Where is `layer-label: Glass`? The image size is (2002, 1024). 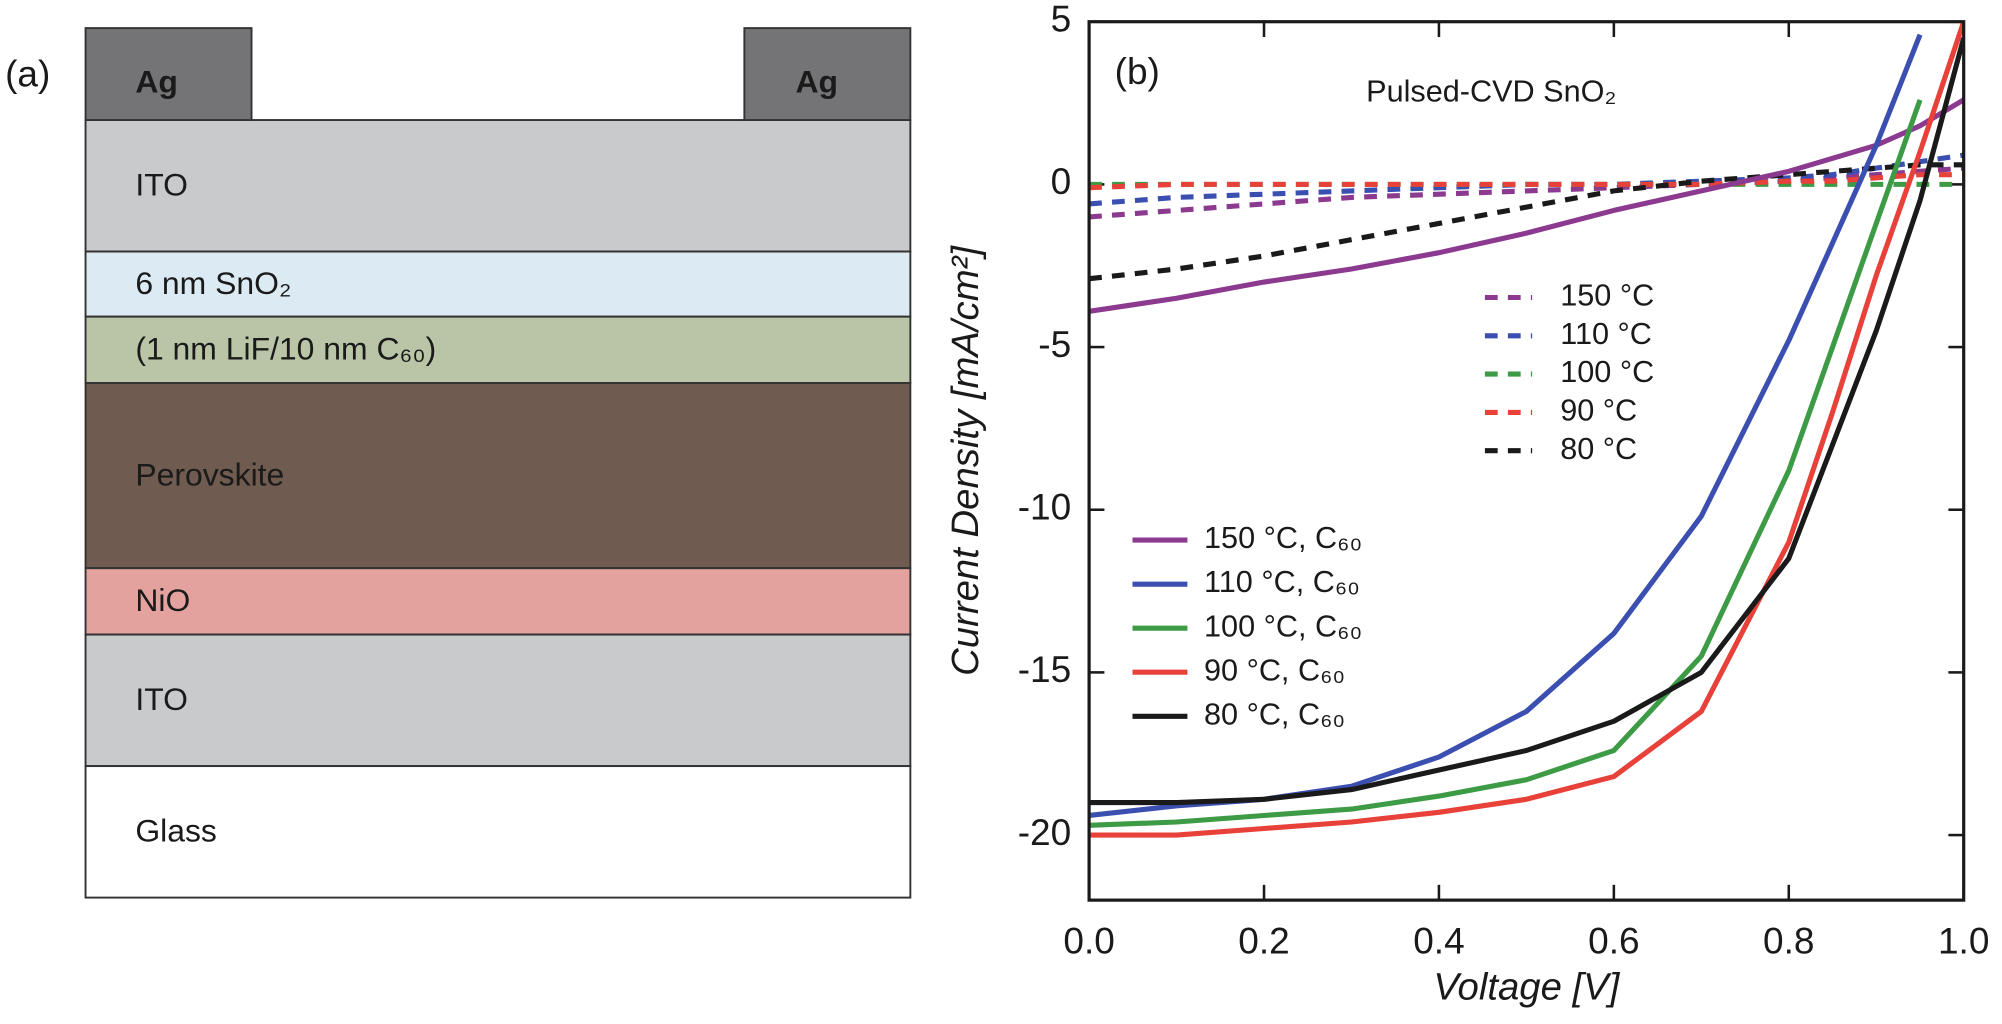 layer-label: Glass is located at coordinates (176, 831).